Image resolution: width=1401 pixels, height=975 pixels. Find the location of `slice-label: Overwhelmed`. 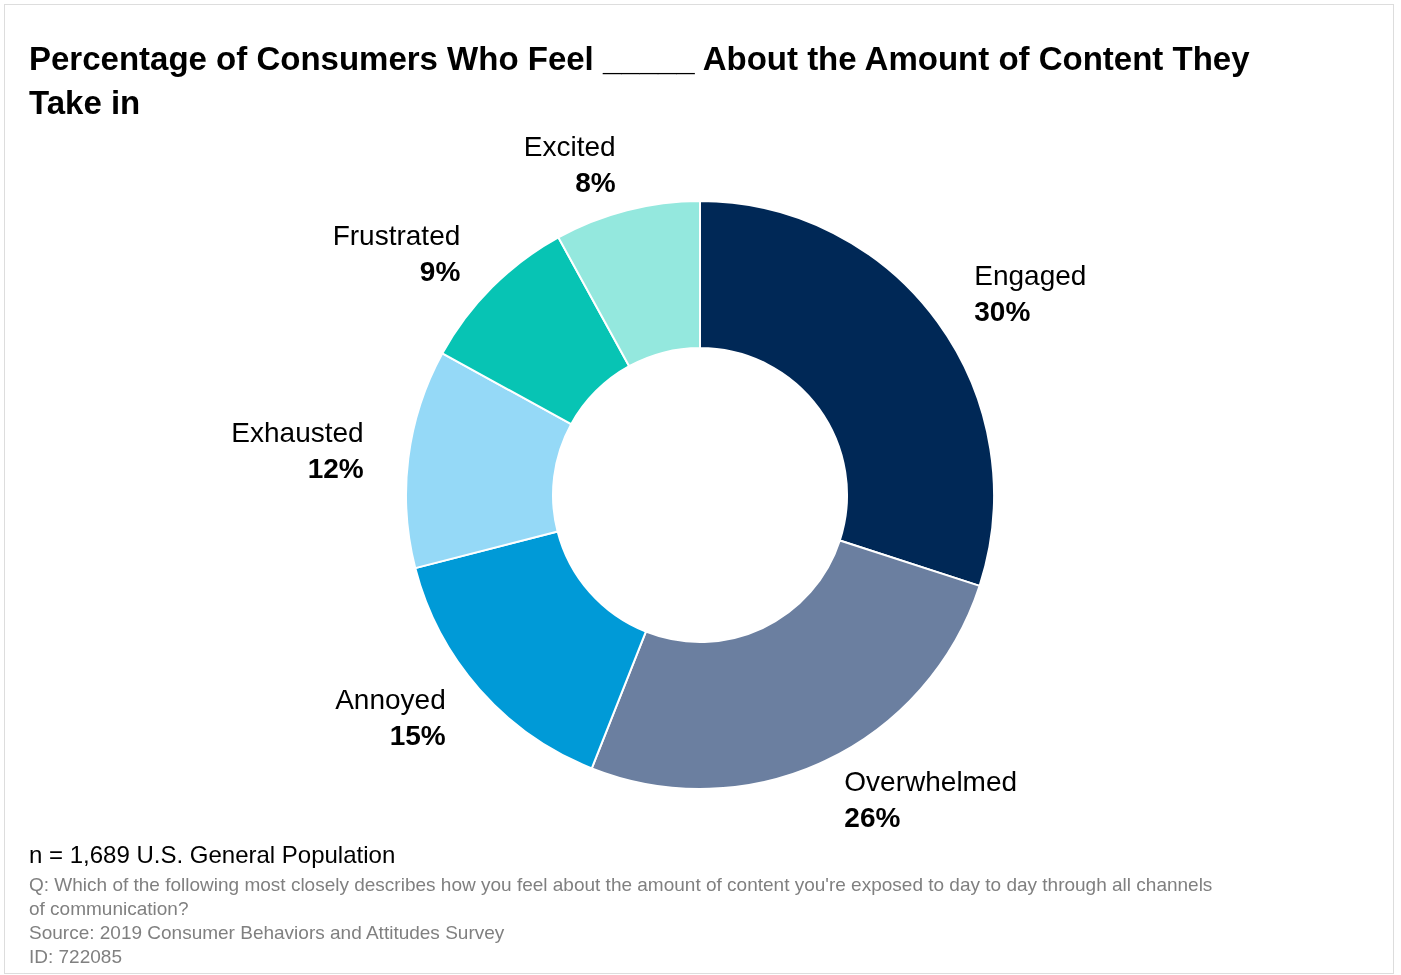

slice-label: Overwhelmed is located at coordinates (931, 782).